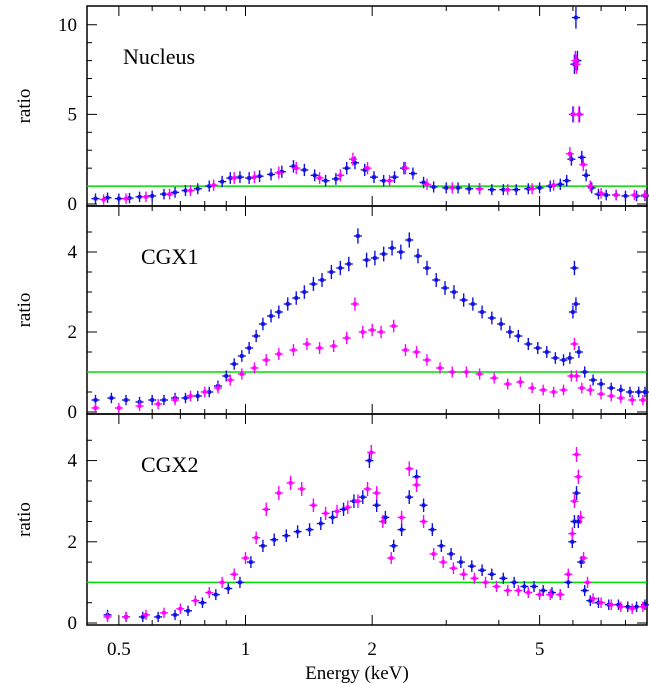  Describe the element at coordinates (73, 623) in the screenshot. I see `y-tick-label: 0` at that location.